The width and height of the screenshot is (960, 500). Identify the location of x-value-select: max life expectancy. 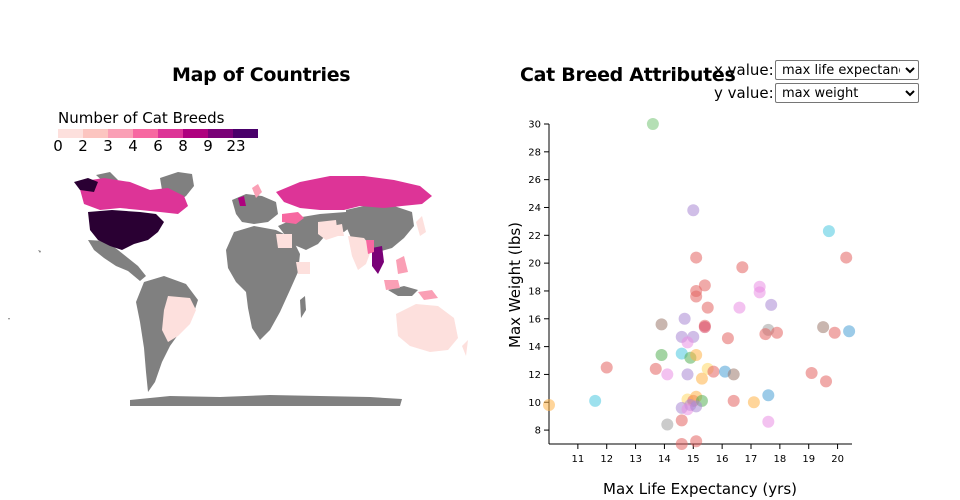
(847, 70).